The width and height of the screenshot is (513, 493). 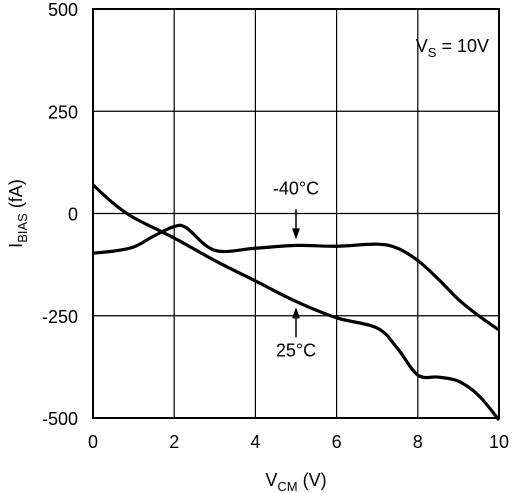 I want to click on y-tick-label: 0, so click(x=73, y=215).